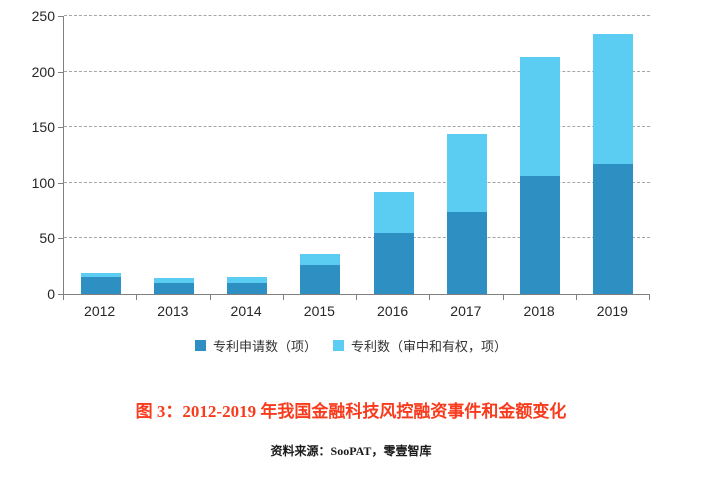 The image size is (702, 486). I want to click on source-note: 资料来源：SooPAT，零壹智库, so click(351, 451).